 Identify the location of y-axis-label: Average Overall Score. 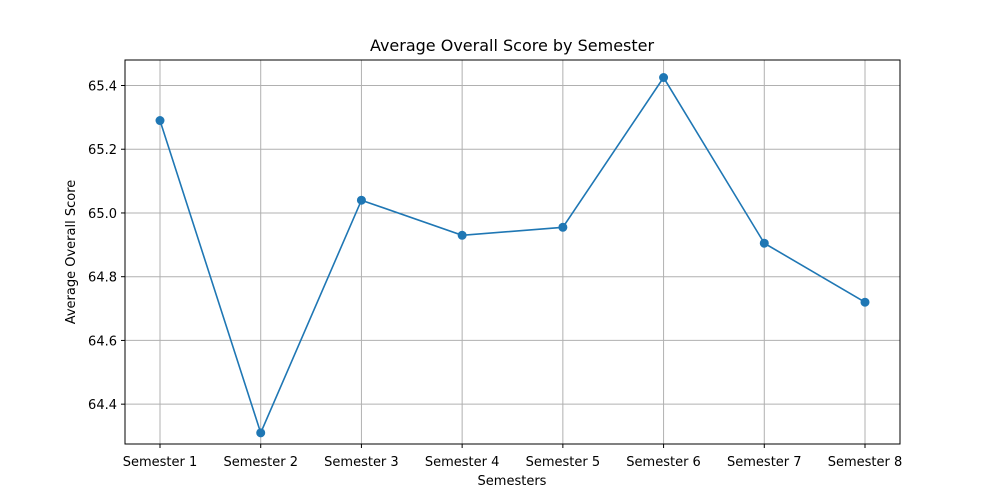
(71, 252).